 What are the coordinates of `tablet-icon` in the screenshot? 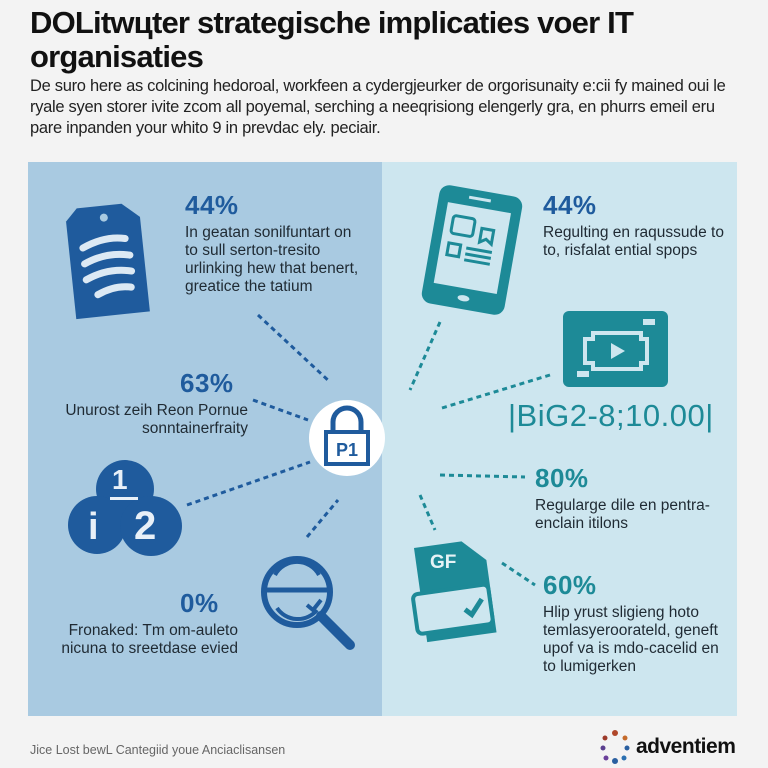 It's located at (472, 250).